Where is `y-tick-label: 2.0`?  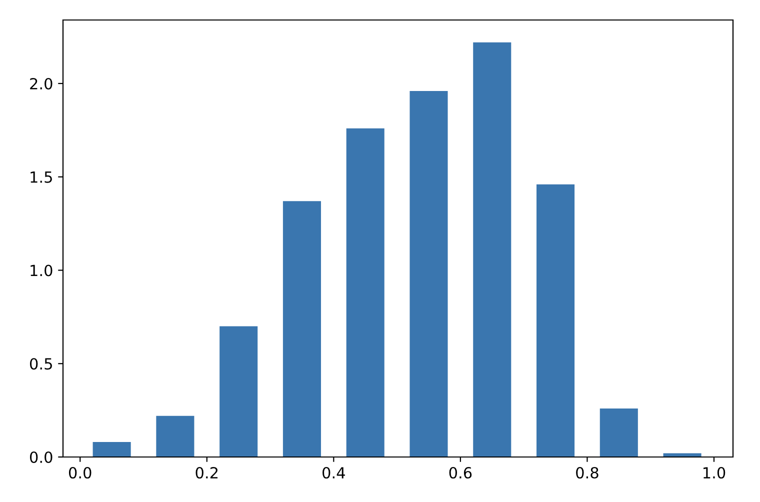
y-tick-label: 2.0 is located at coordinates (41, 84).